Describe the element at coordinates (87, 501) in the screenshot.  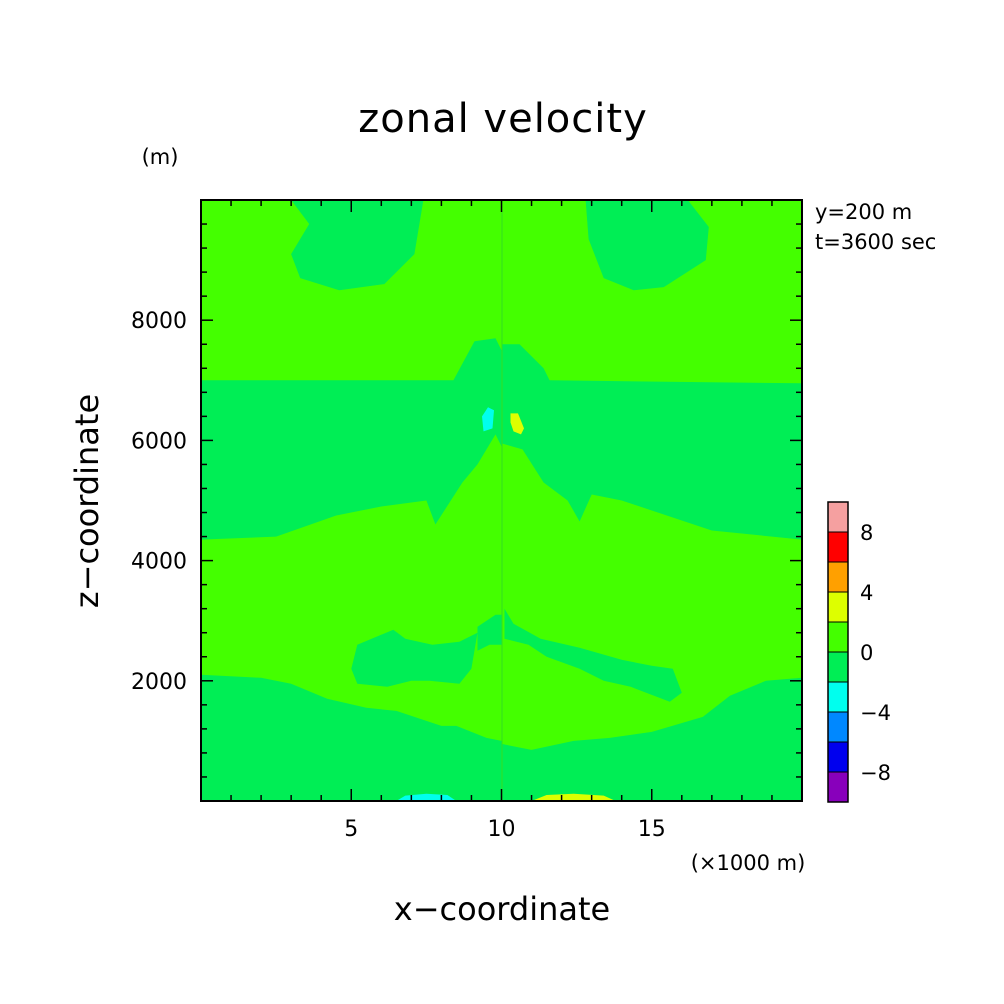
I see `y-axis-label: z−coordinate` at that location.